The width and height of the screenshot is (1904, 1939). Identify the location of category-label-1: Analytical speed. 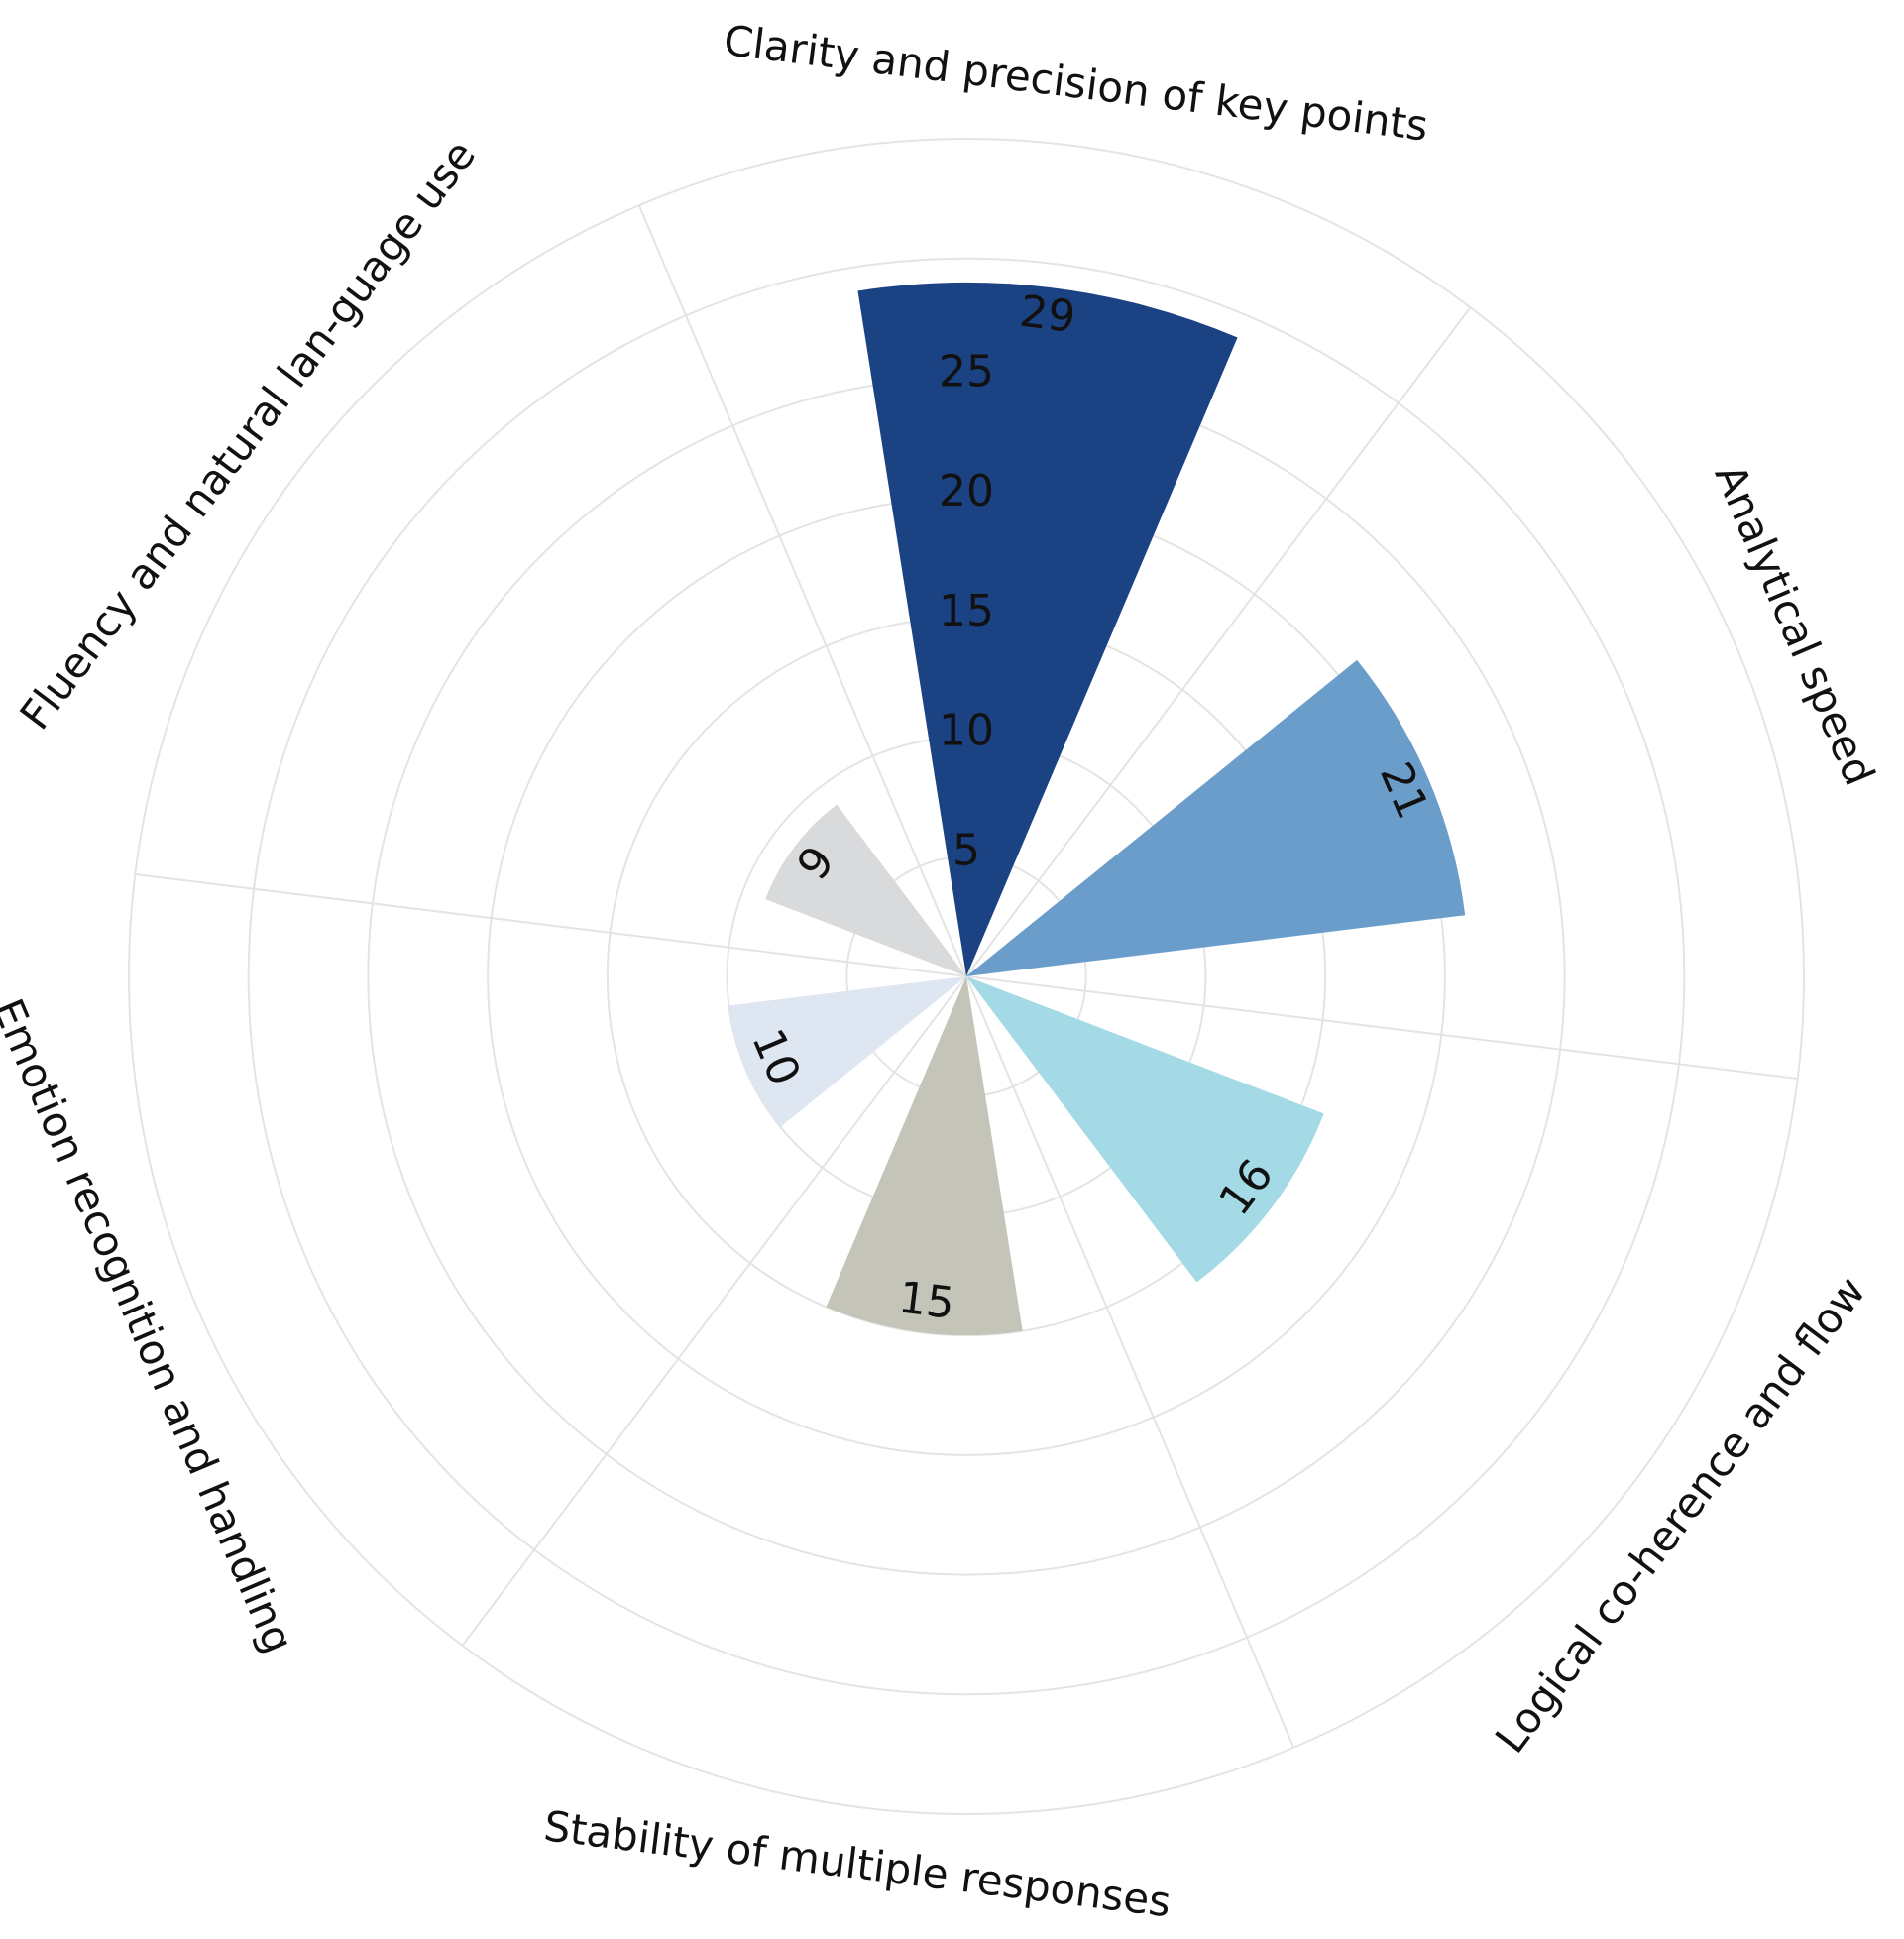
(1795, 624).